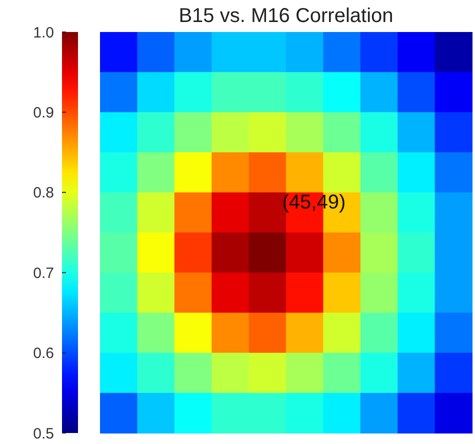 This screenshot has height=444, width=475. What do you see at coordinates (286, 16) in the screenshot?
I see `chart-title: B15 vs. M16 Correlation` at bounding box center [286, 16].